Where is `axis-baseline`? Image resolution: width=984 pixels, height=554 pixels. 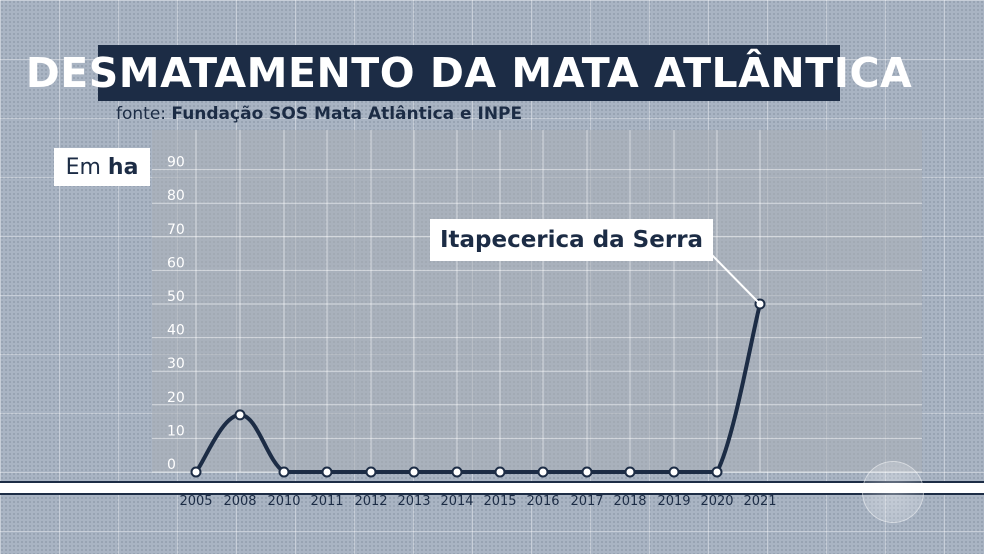 axis-baseline is located at coordinates (492, 488).